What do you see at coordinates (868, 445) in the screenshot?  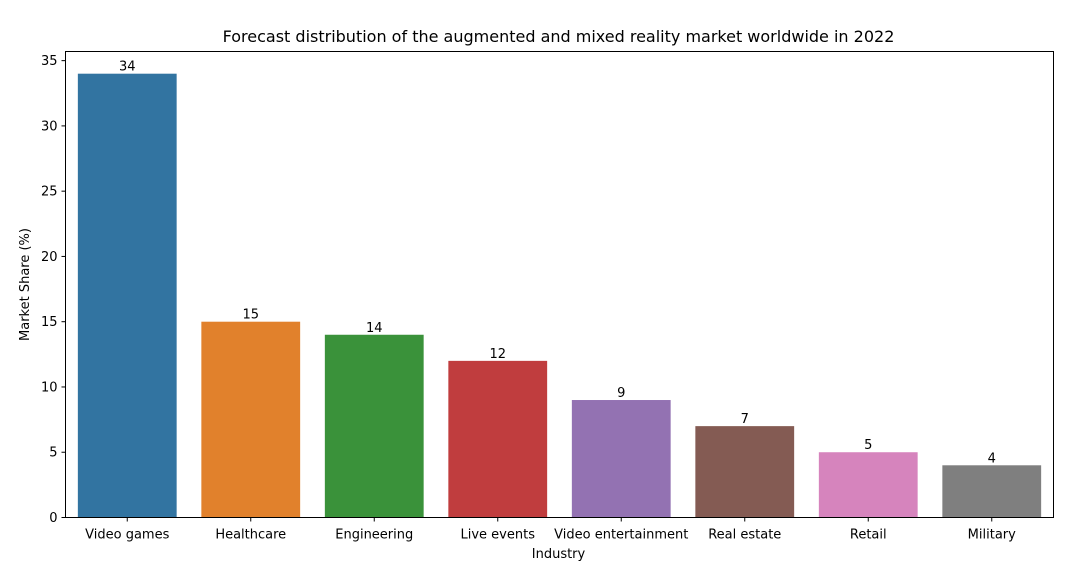 I see `data-label: 5` at bounding box center [868, 445].